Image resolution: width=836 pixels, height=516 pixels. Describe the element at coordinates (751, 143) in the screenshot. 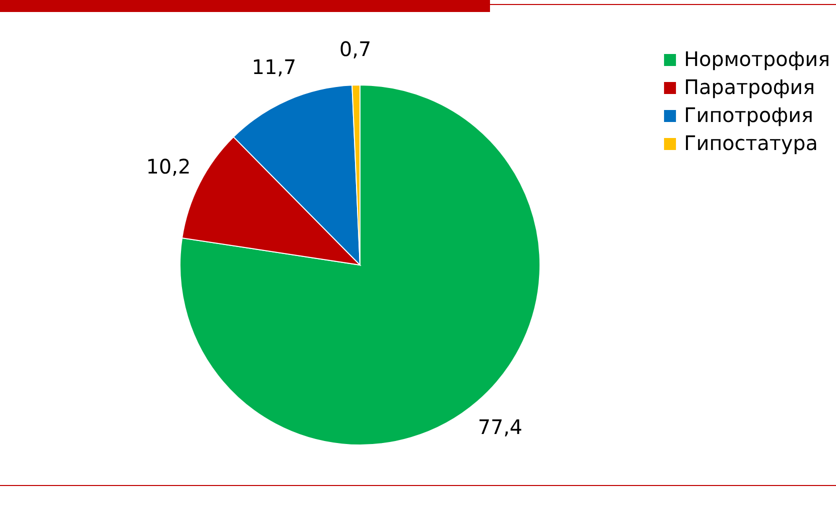

I see `legend-label: Гипостатура` at that location.